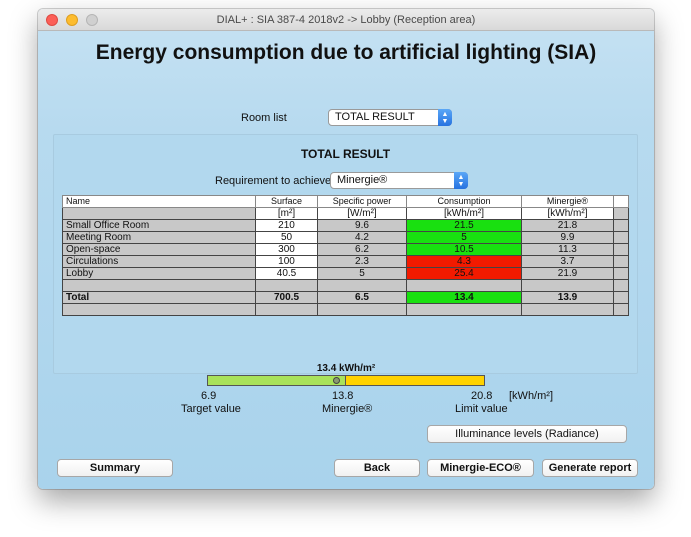  Describe the element at coordinates (377, 468) in the screenshot. I see `back-button: Back` at that location.